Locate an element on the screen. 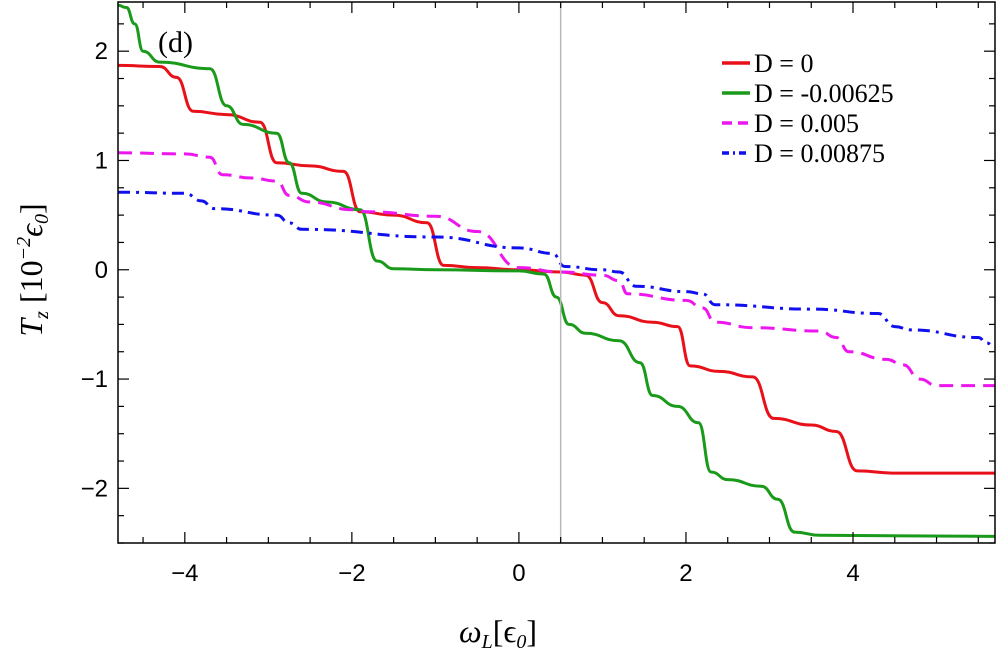 Image resolution: width=996 pixels, height=652 pixels. y-tick-label: 2 is located at coordinates (101, 51).